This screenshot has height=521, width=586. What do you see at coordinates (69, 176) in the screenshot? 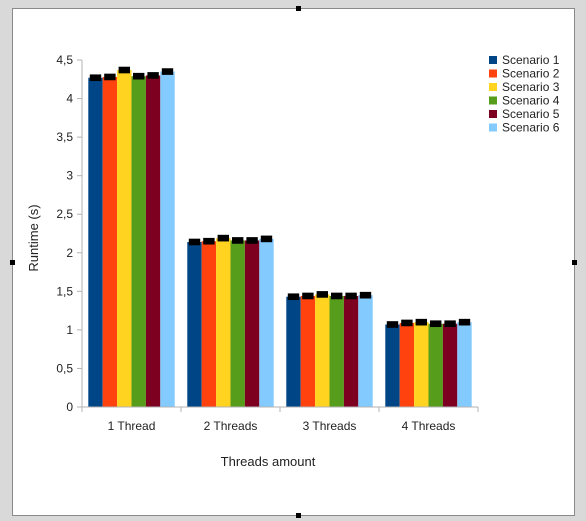
I see `y-tick-label: 3` at bounding box center [69, 176].